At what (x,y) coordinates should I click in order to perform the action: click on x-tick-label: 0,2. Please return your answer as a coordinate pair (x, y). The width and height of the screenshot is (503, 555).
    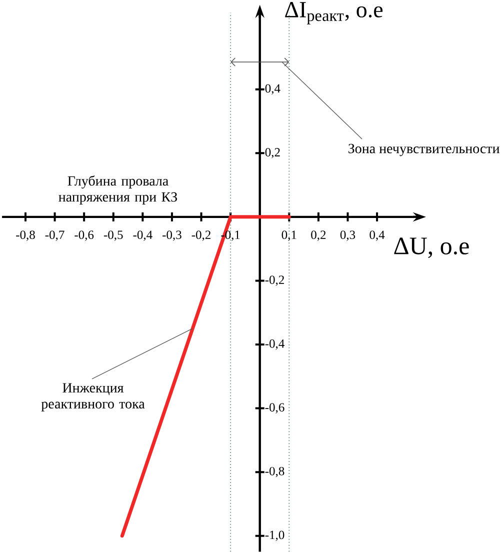
    Looking at the image, I should click on (318, 235).